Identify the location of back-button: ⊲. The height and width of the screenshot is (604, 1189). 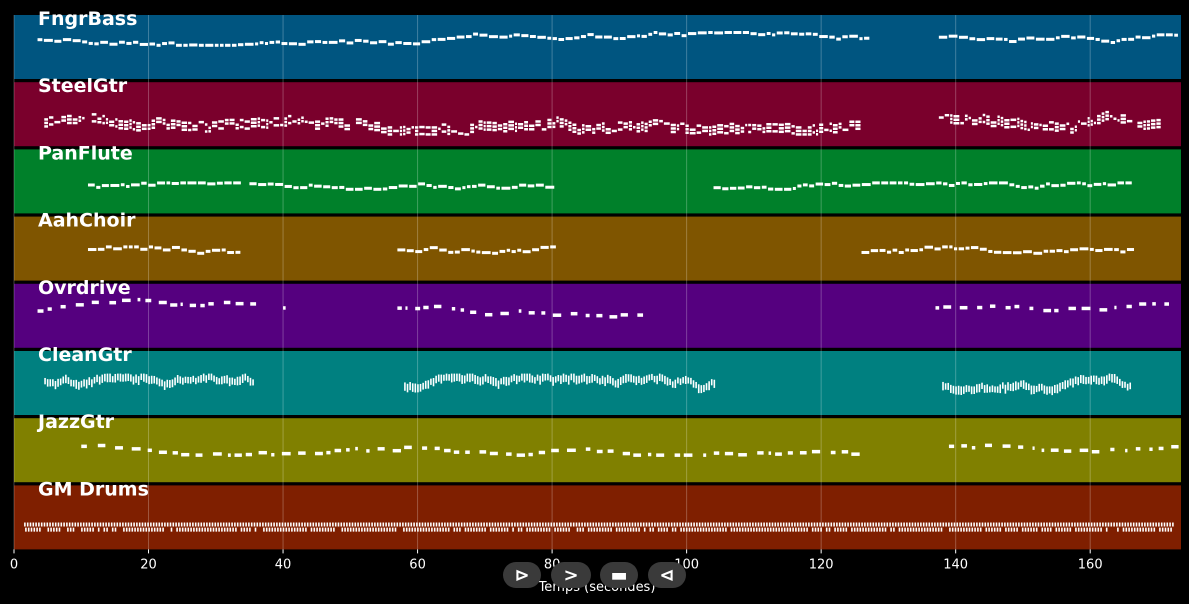
(667, 575).